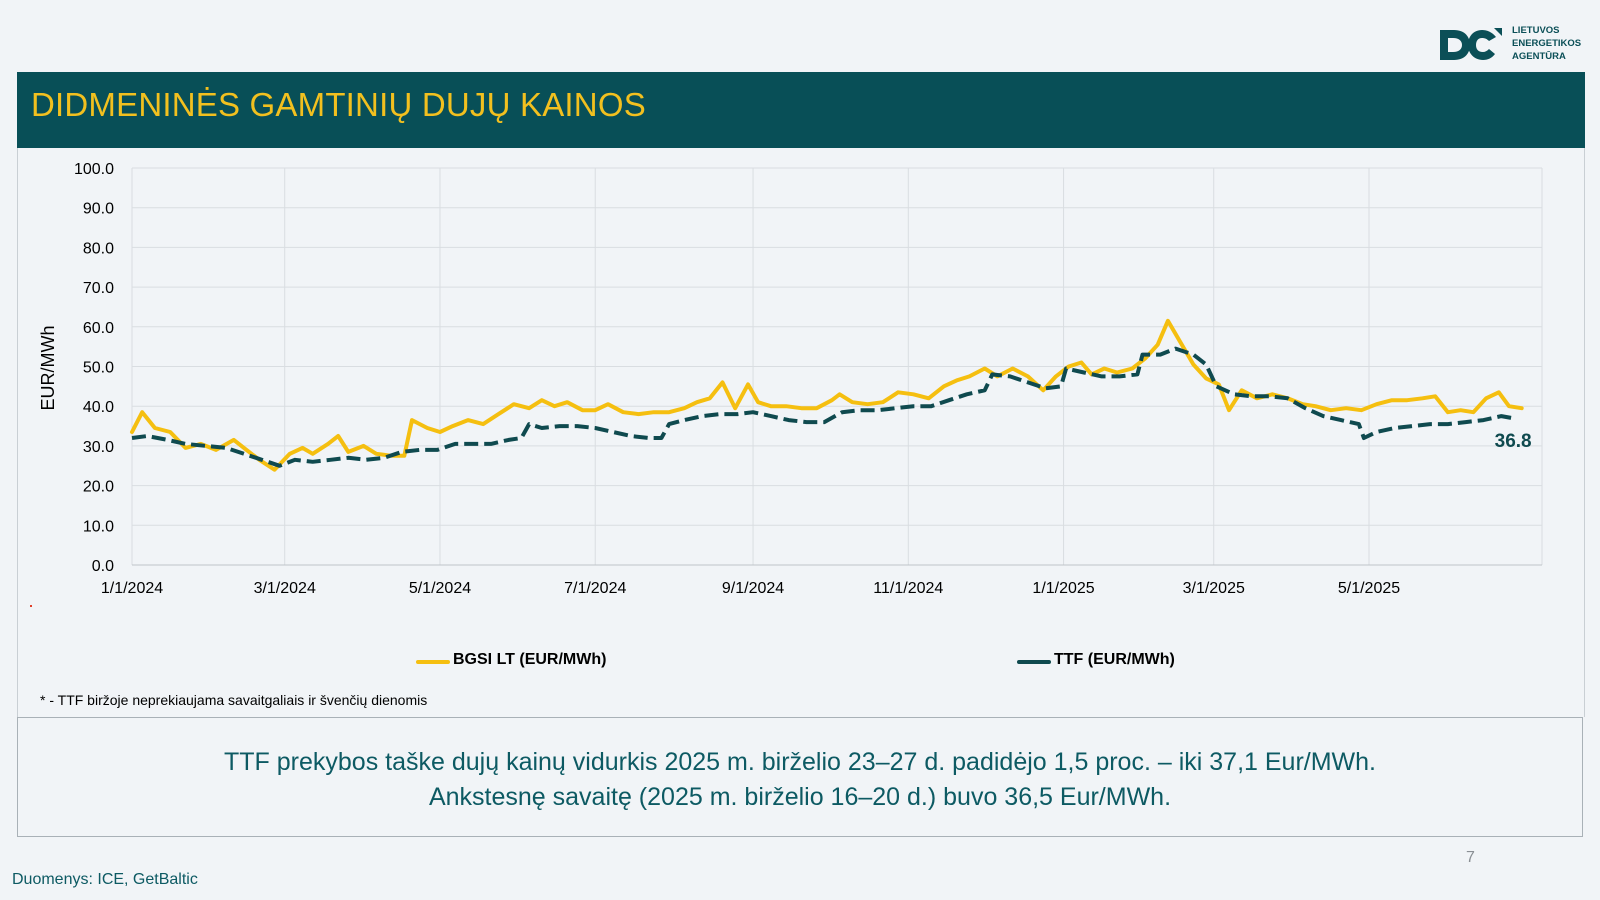  Describe the element at coordinates (103, 566) in the screenshot. I see `y-tick-label: 0.0` at that location.